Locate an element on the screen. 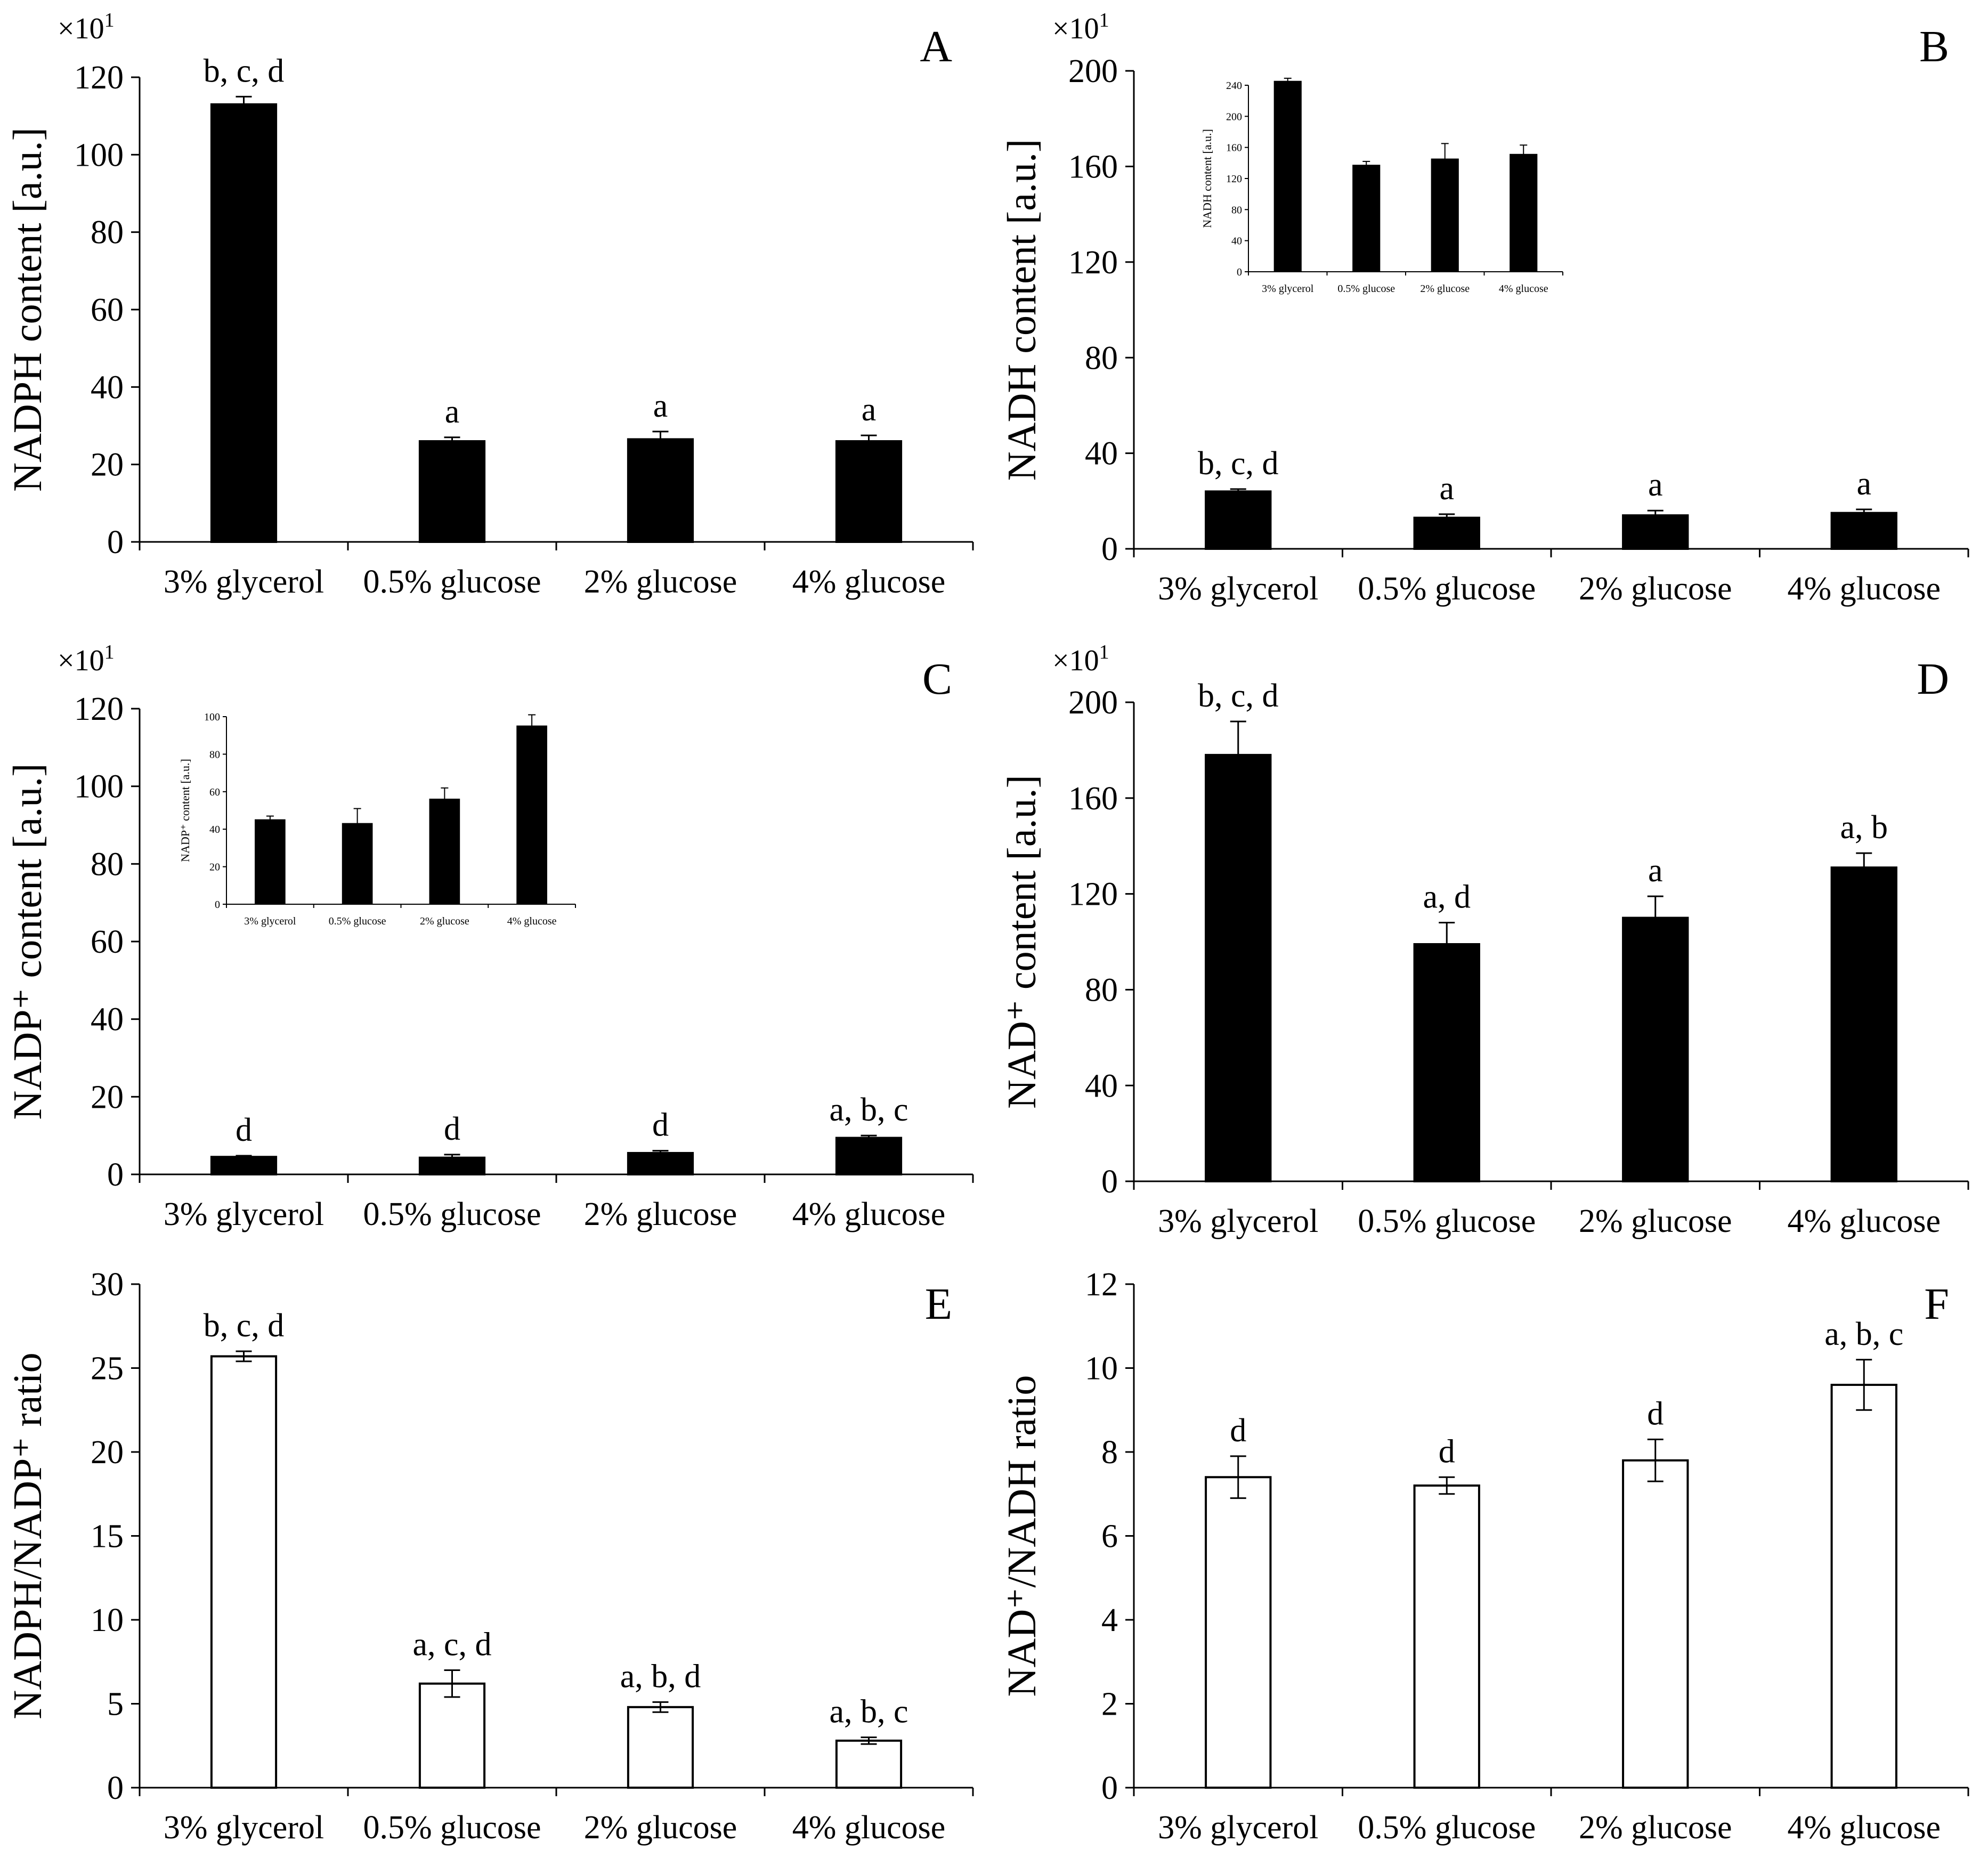 Image resolution: width=1988 pixels, height=1866 pixels. significance-label: a, c, d is located at coordinates (452, 1645).